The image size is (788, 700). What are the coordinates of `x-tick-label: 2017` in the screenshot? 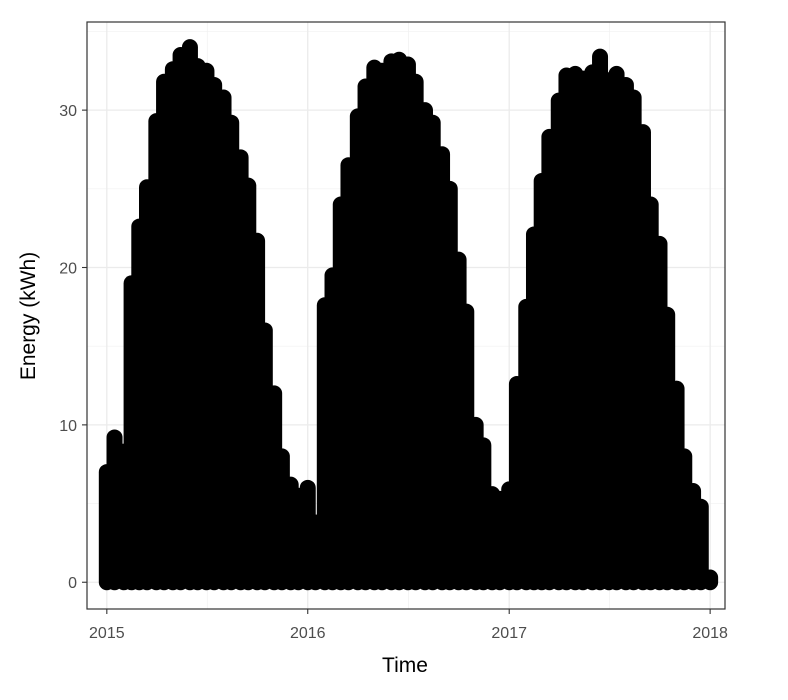 It's located at (509, 633).